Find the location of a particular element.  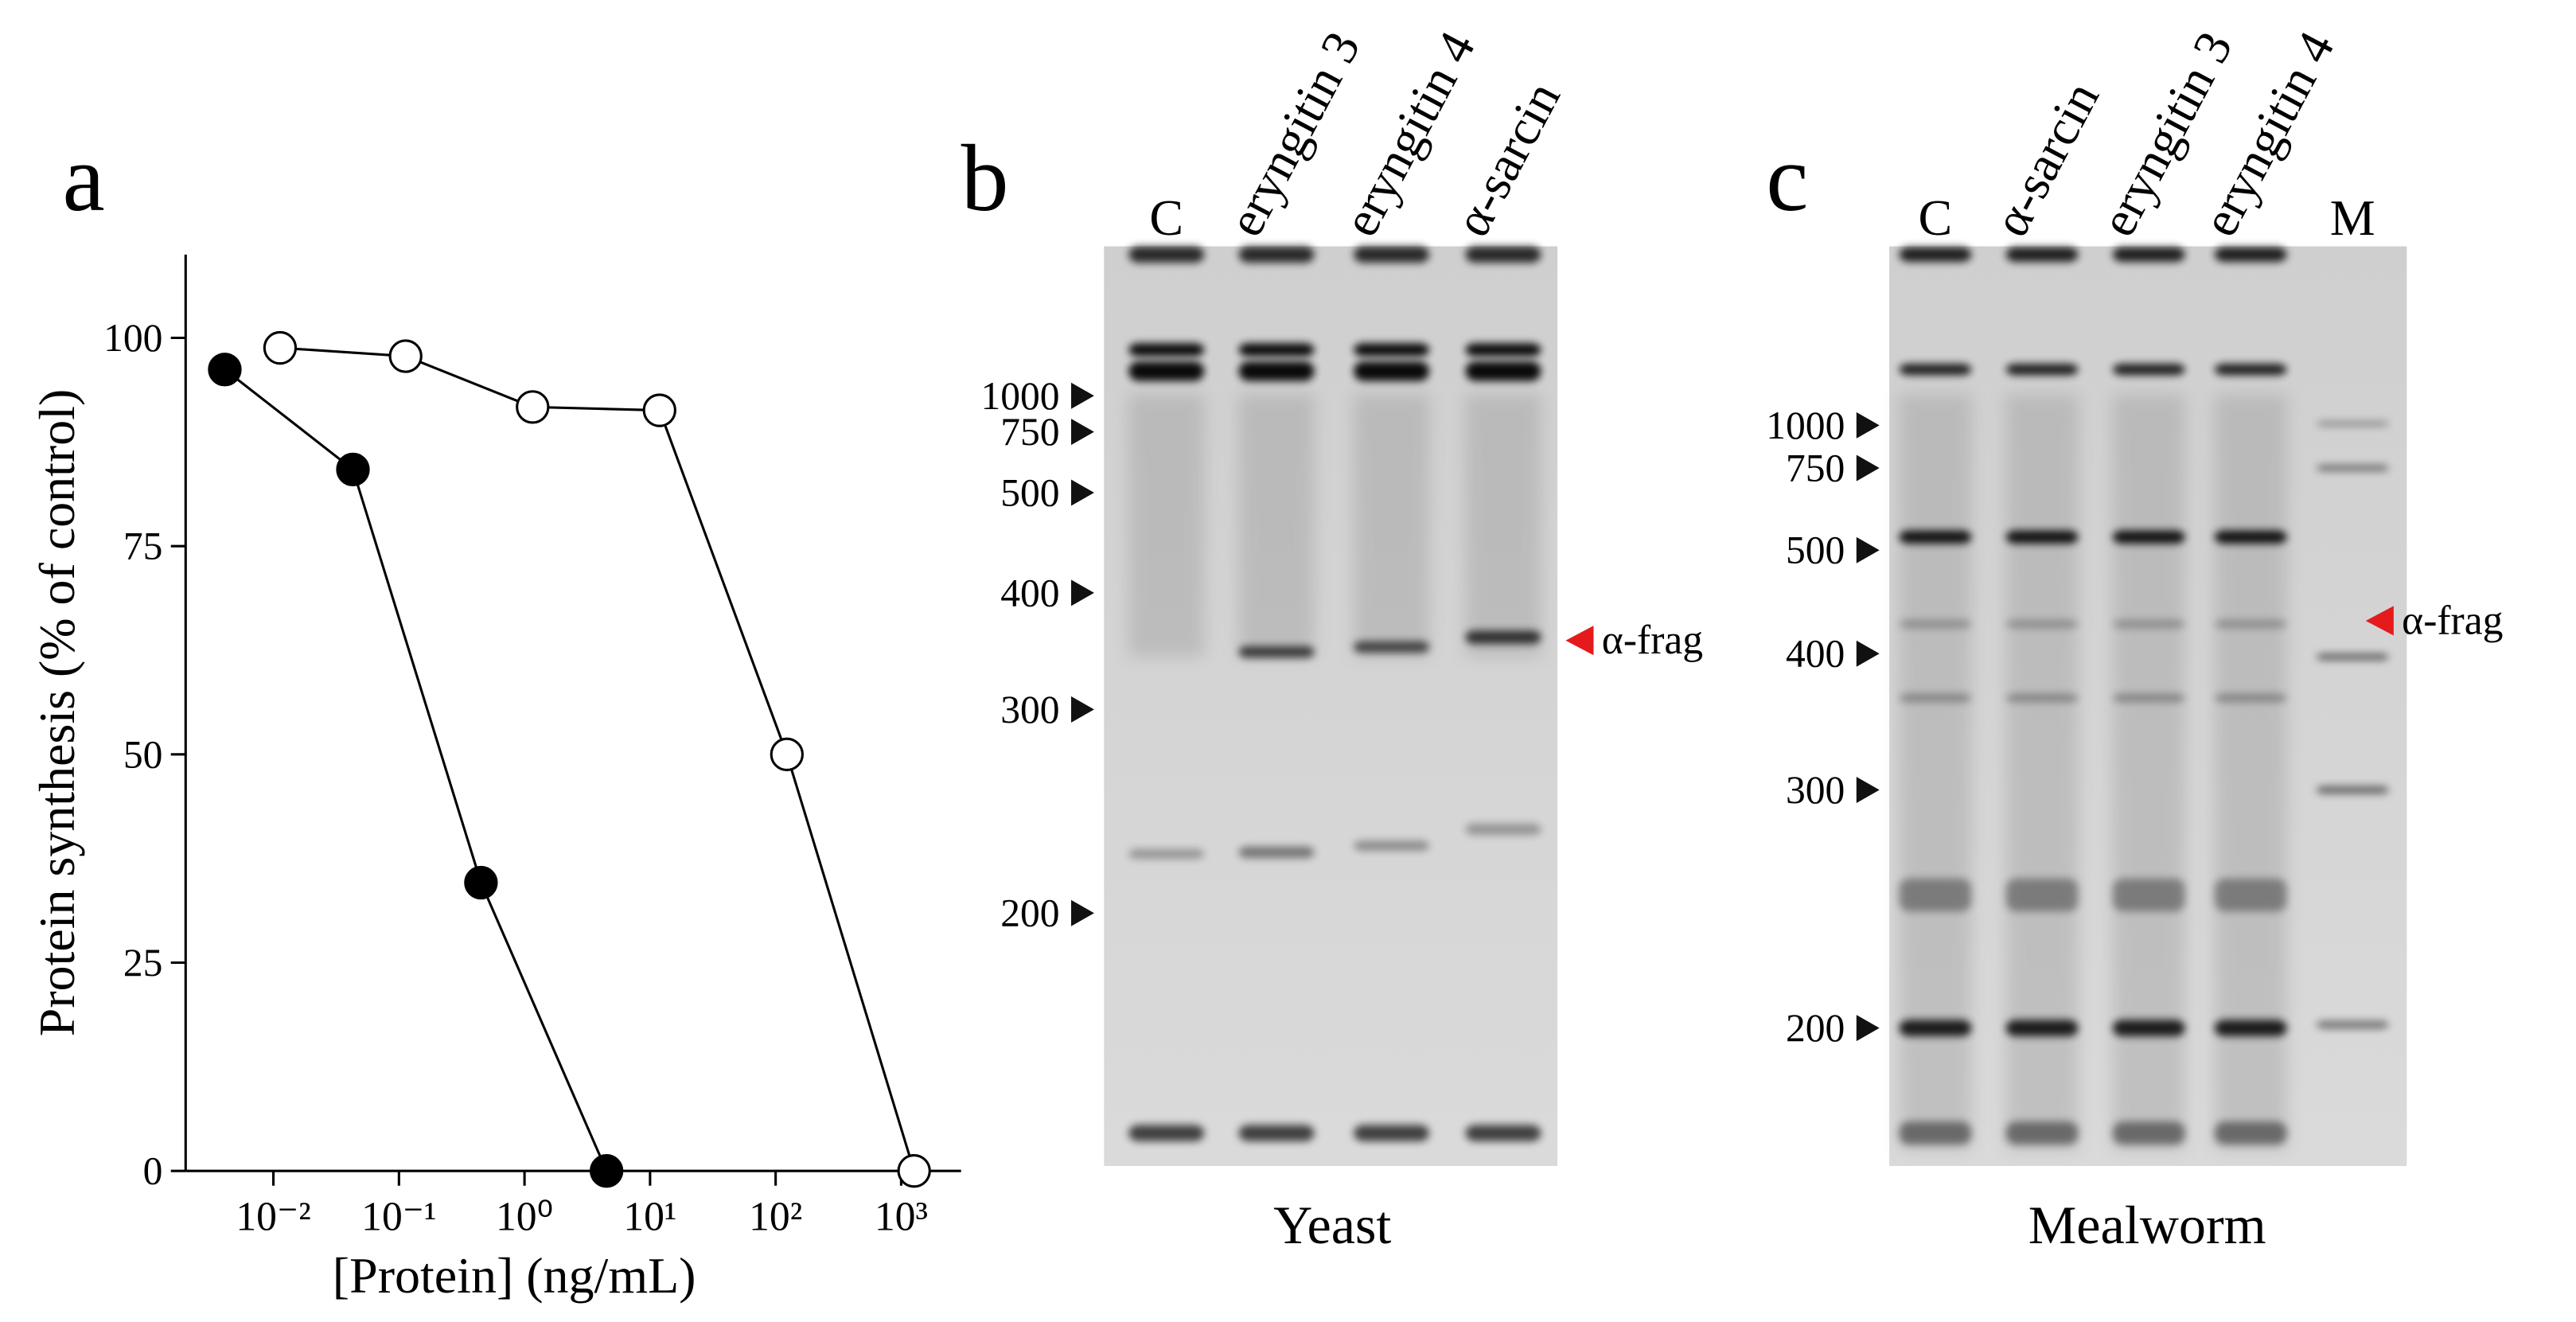

size-marker-label: 750 is located at coordinates (1815, 468).